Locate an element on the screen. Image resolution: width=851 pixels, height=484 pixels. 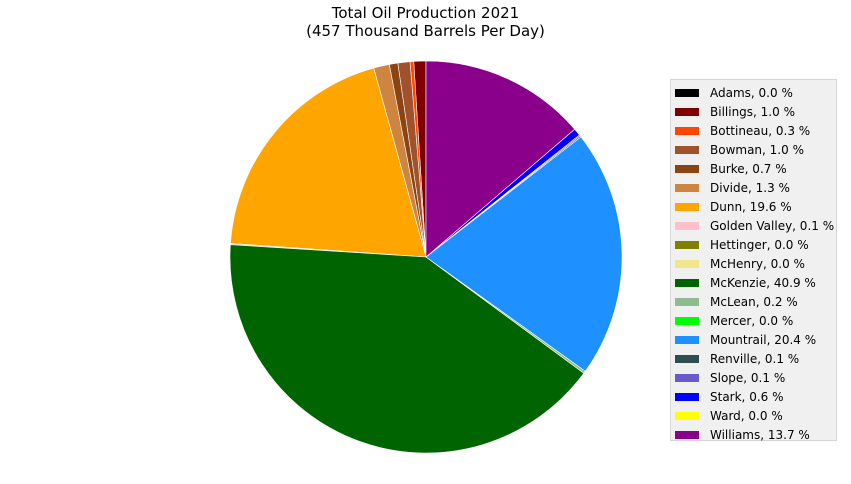
legend-label: McKenzie, 40.9 % is located at coordinates (763, 282).